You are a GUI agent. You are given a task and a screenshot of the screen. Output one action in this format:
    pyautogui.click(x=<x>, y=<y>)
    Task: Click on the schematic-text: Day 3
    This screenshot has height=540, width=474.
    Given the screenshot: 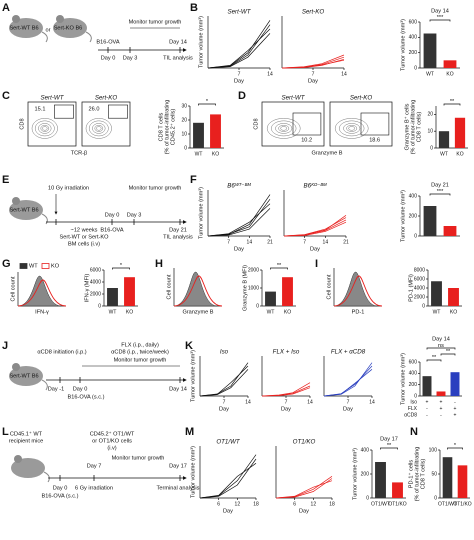 What is the action you would take?
    pyautogui.click(x=134, y=215)
    